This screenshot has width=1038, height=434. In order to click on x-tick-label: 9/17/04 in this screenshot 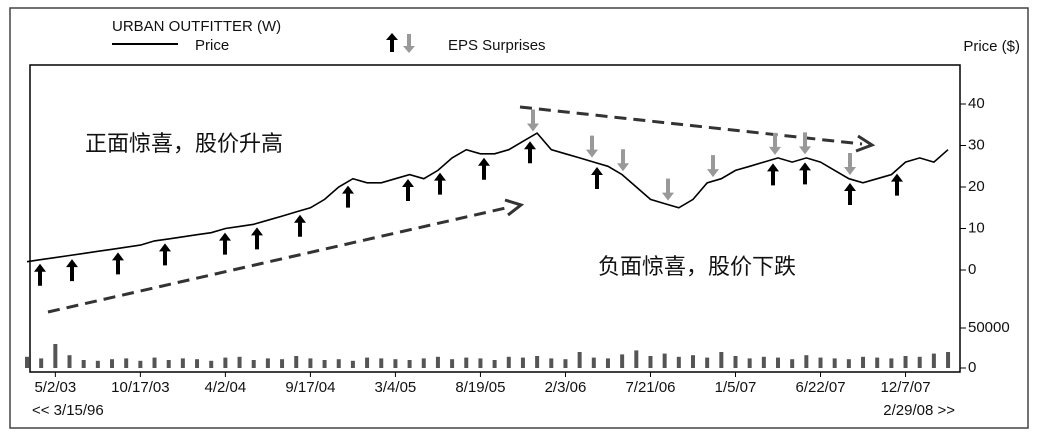, I will do `click(310, 387)`.